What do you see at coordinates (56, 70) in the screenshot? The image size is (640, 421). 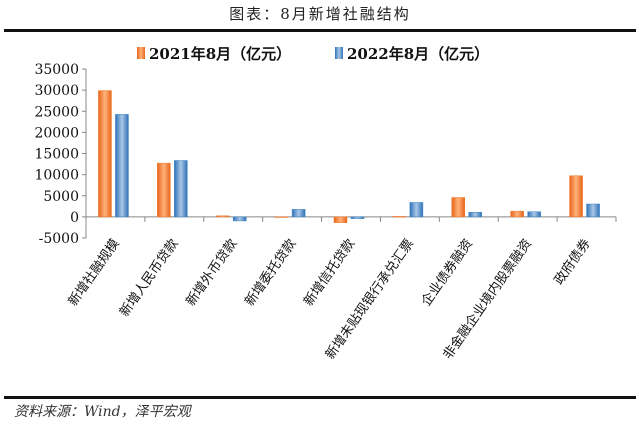 I see `y-tick-label: 35000` at bounding box center [56, 70].